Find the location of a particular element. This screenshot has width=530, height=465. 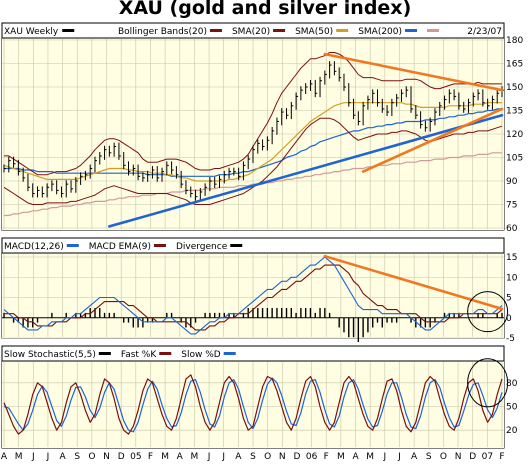

y-tick-label: 20 is located at coordinates (512, 431).